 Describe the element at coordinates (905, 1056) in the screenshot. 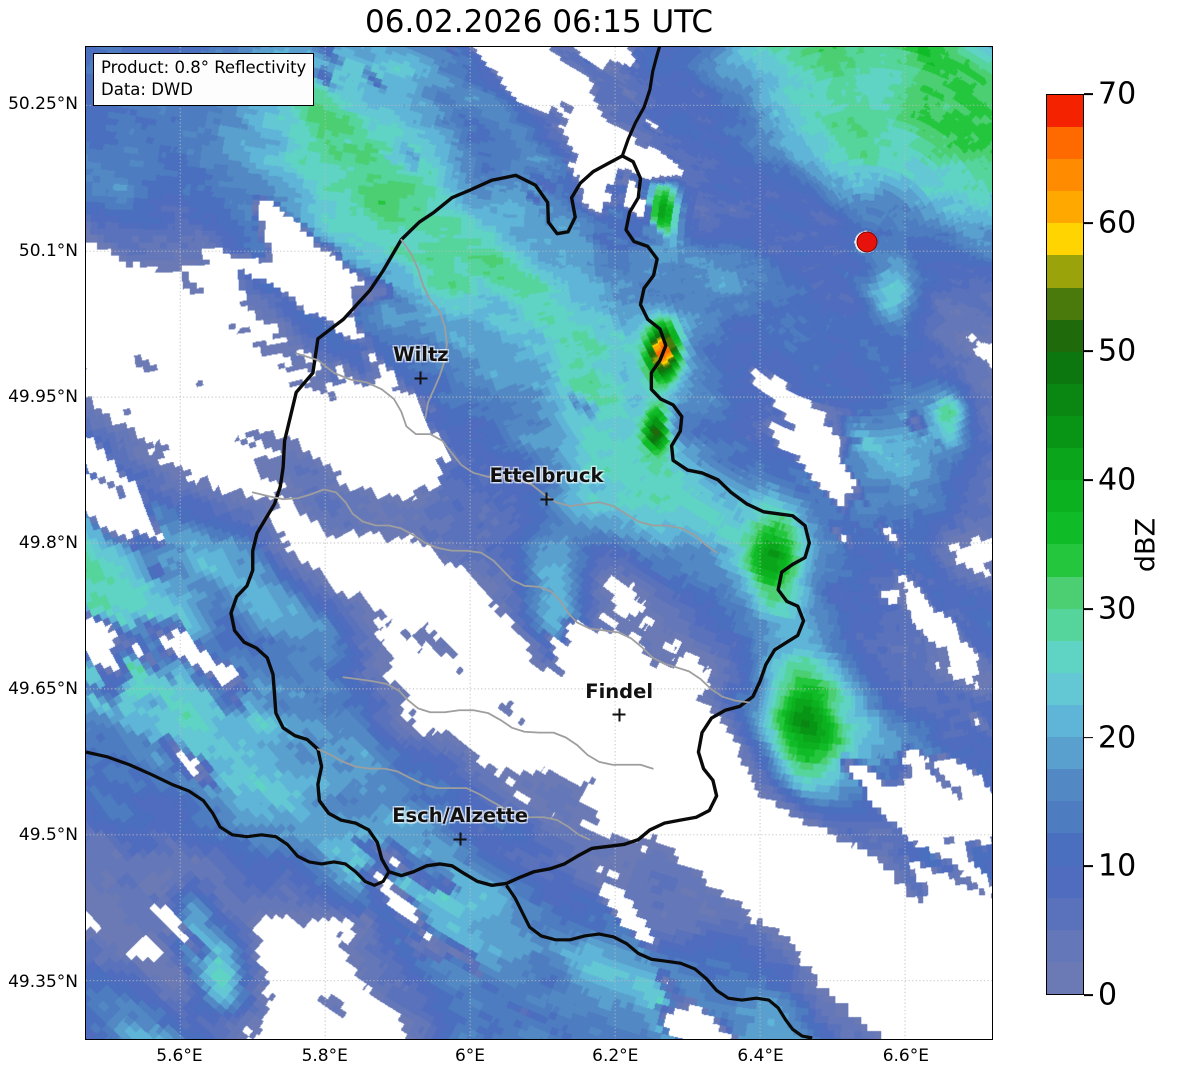

I see `longitude-tick-label: 6.6°E` at that location.